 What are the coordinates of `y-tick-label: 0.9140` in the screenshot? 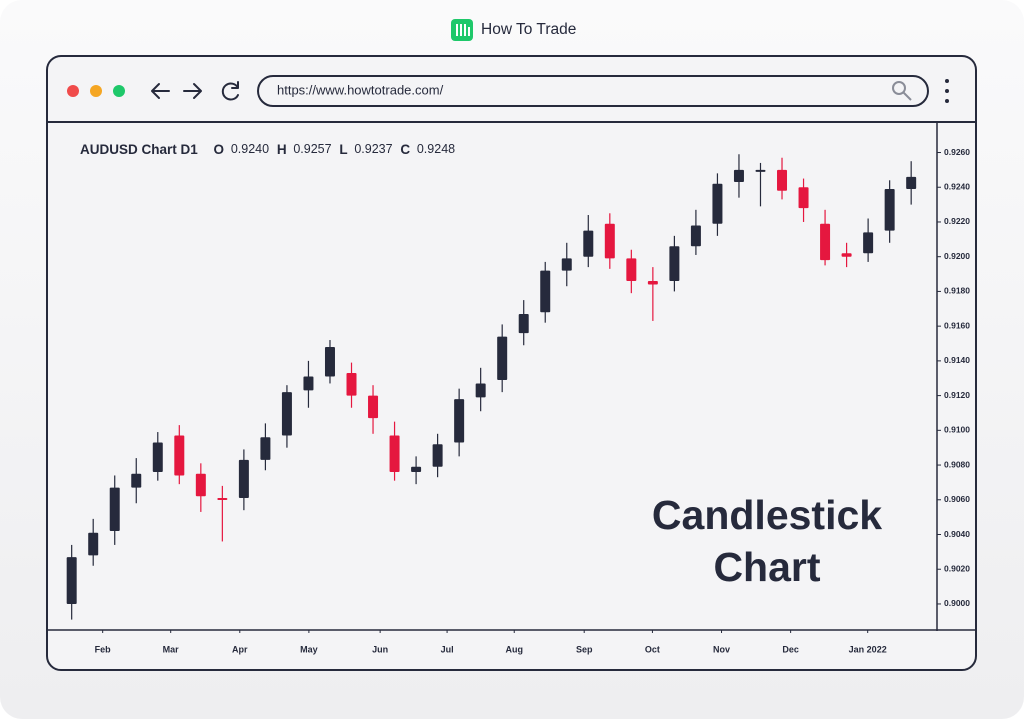 It's located at (957, 360).